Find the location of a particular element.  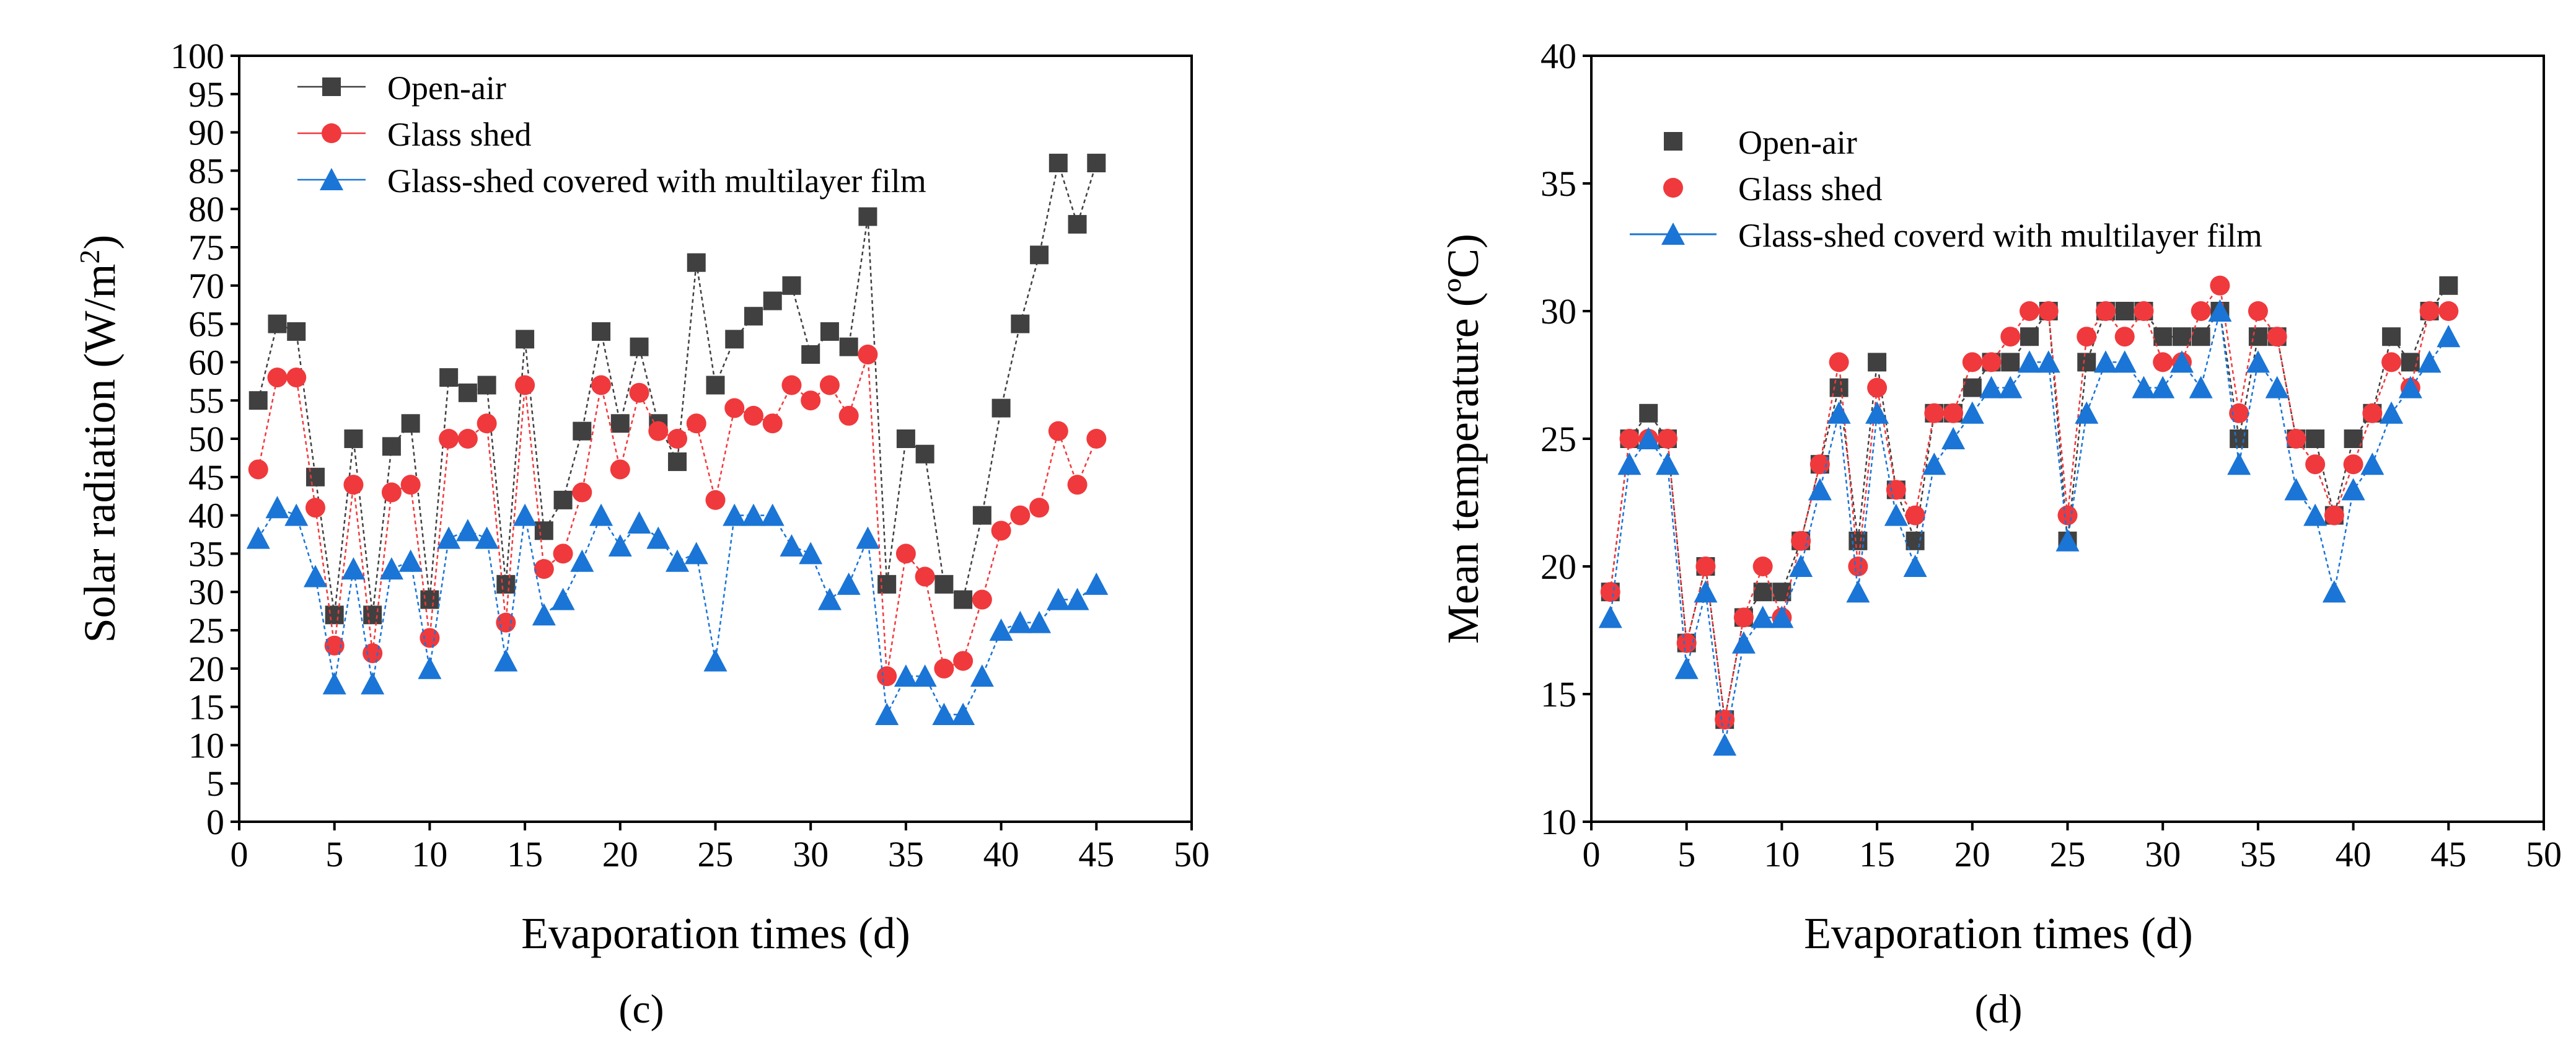

y-axis-label: Solar radiation (W/m2) is located at coordinates (99, 439).